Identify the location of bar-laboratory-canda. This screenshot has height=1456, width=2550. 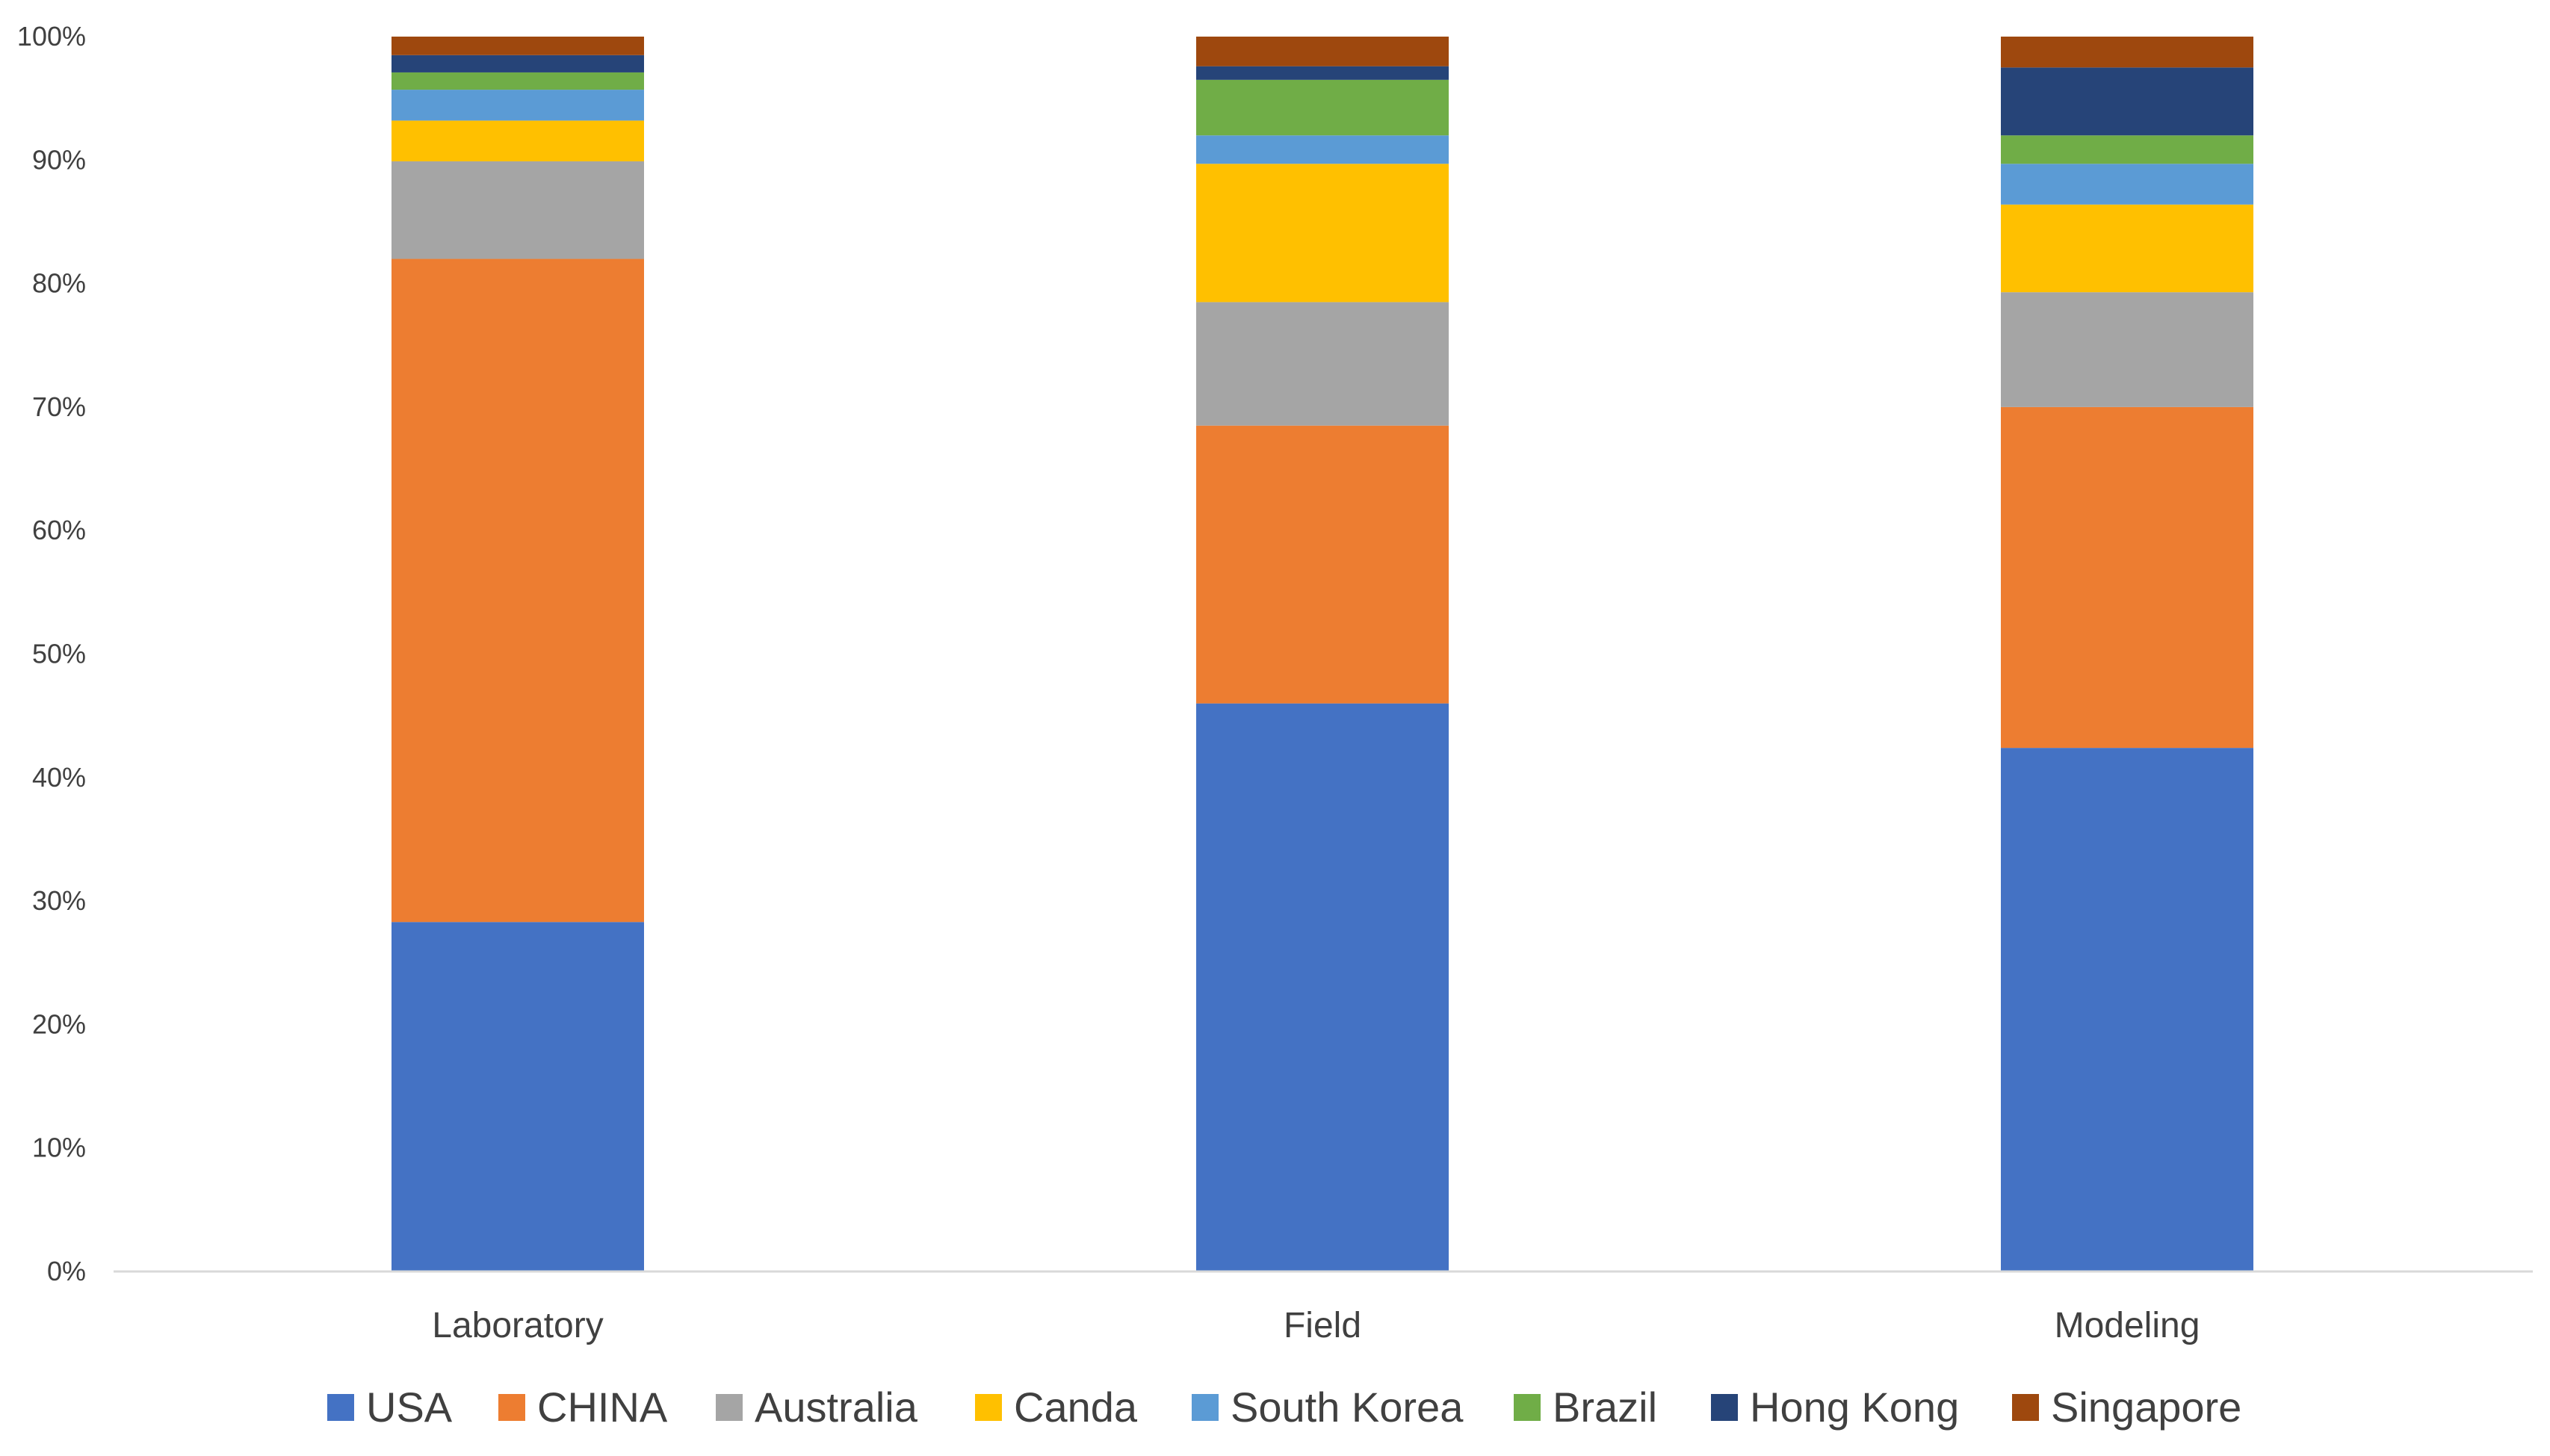
(518, 140).